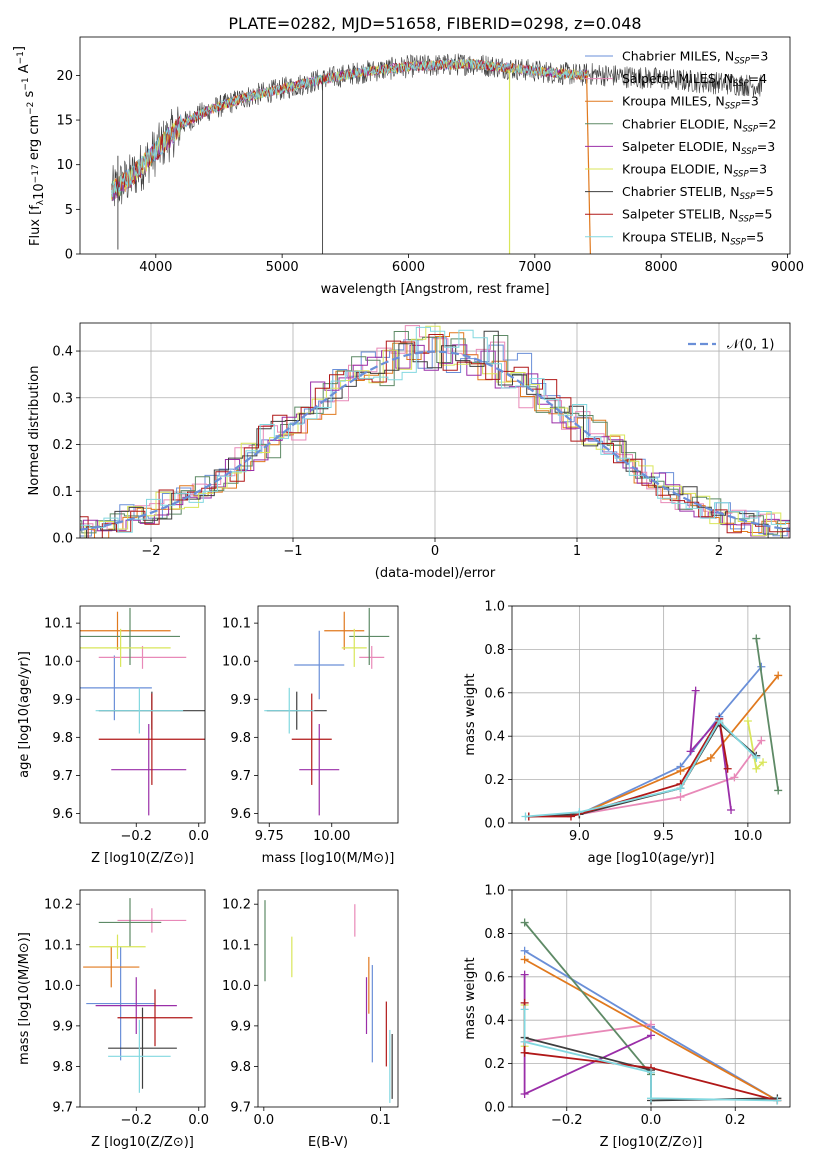 Image resolution: width=819 pixels, height=1170 pixels. Describe the element at coordinates (328, 1142) in the screenshot. I see `mass-vs-ebv-xlabel: E(B-V)` at that location.